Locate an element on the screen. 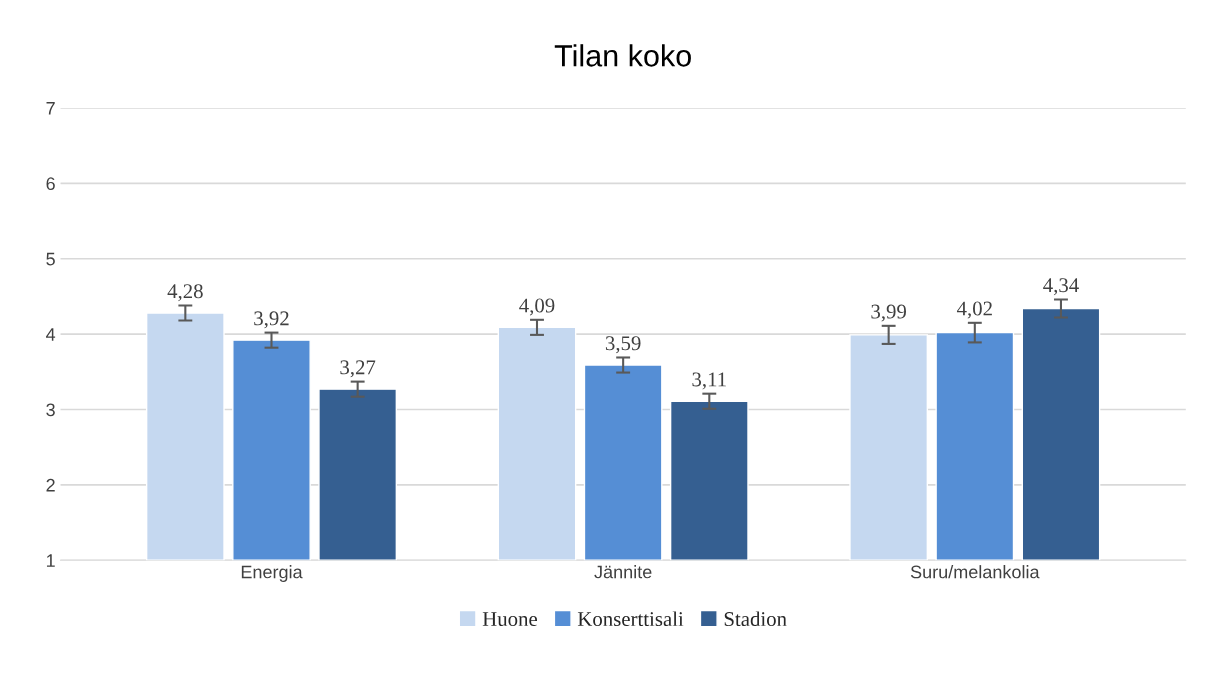 This screenshot has height=675, width=1210. y-tick-label: 4 is located at coordinates (51, 334).